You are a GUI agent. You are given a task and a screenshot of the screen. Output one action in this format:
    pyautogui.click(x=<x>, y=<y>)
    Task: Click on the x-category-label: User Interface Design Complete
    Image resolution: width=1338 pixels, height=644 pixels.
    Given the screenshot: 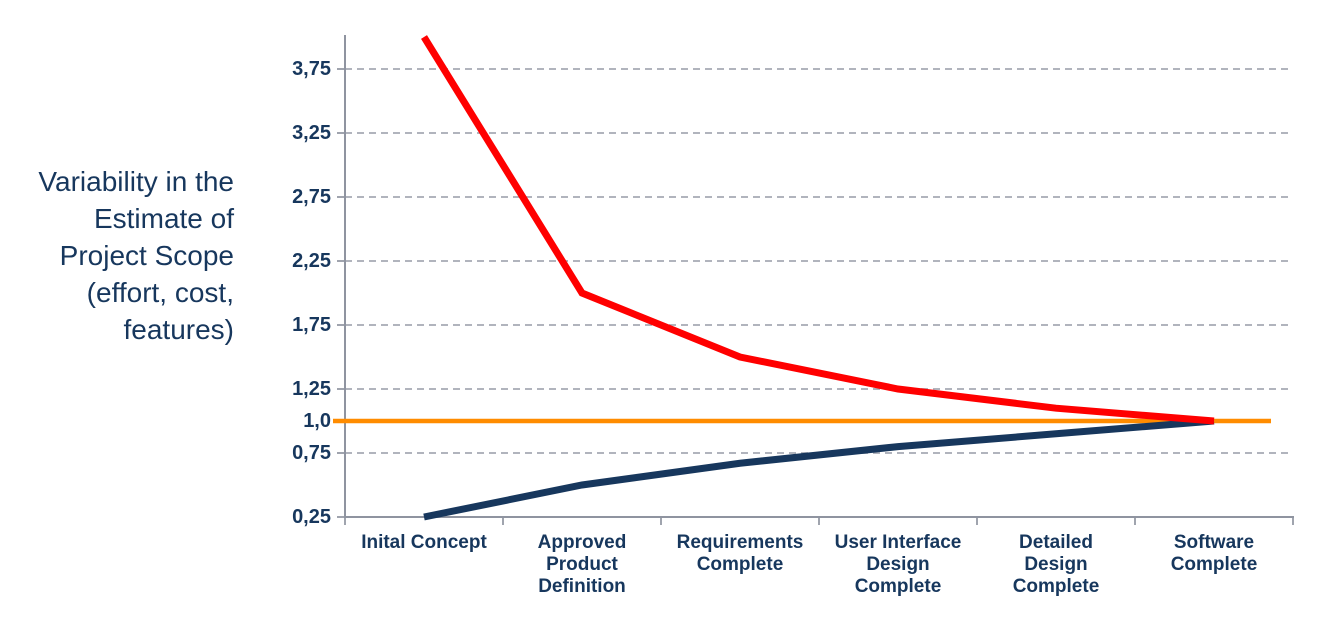 What is the action you would take?
    pyautogui.click(x=898, y=564)
    